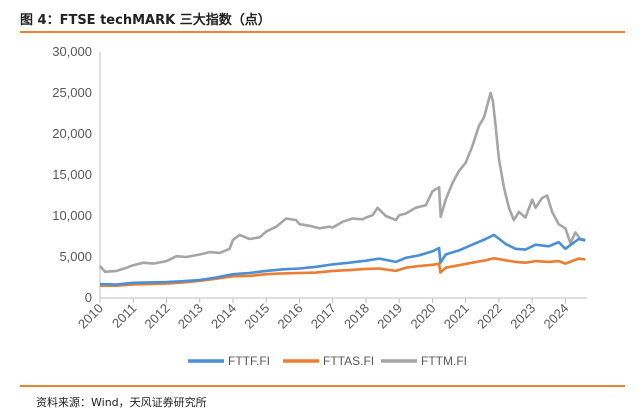 The height and width of the screenshot is (416, 643). I want to click on y-tick-label: 5,000, so click(75, 256).